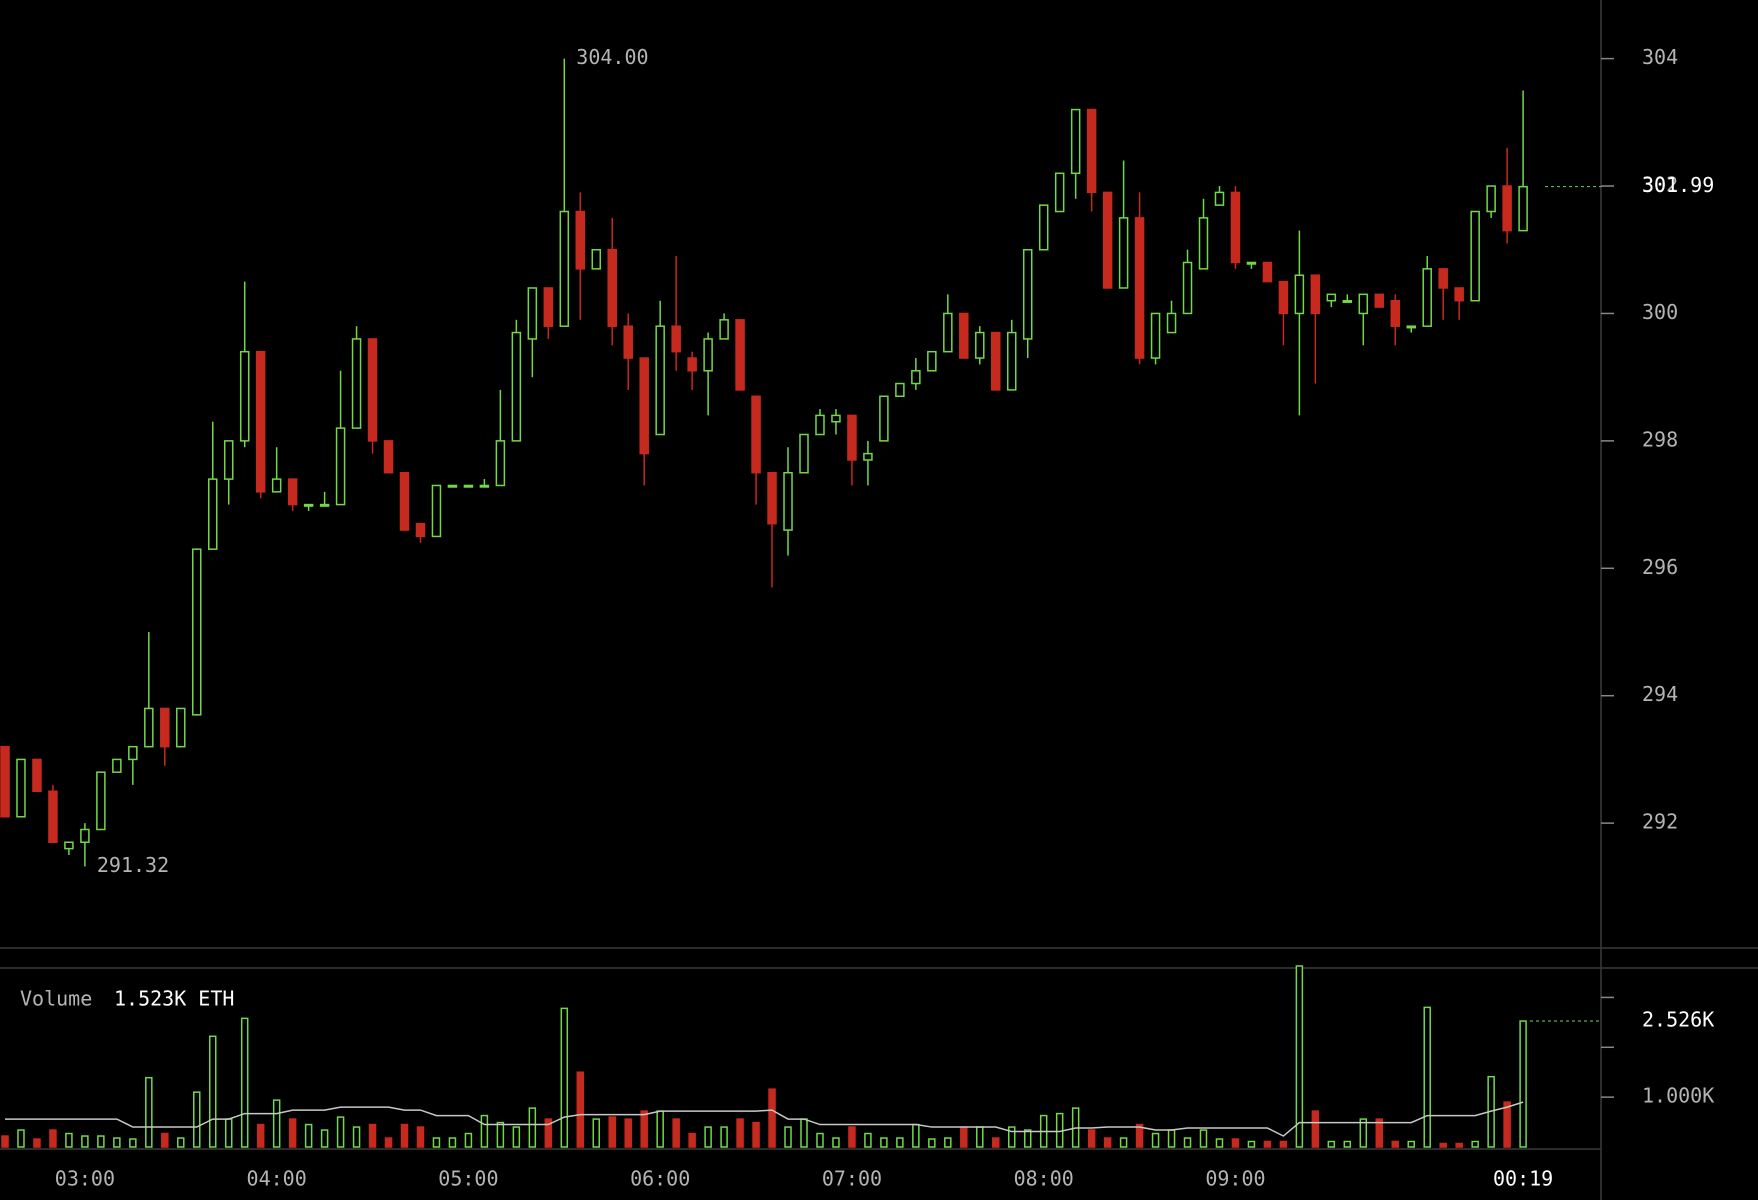  What do you see at coordinates (1660, 439) in the screenshot?
I see `y-tick-label: 298` at bounding box center [1660, 439].